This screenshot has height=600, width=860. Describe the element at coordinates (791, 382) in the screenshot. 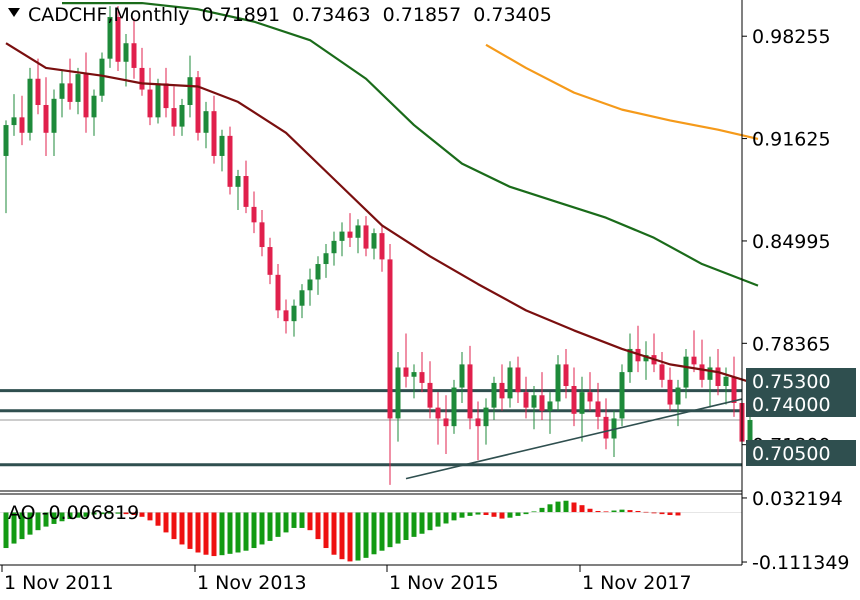

I see `level-label-text: 0.75300` at that location.